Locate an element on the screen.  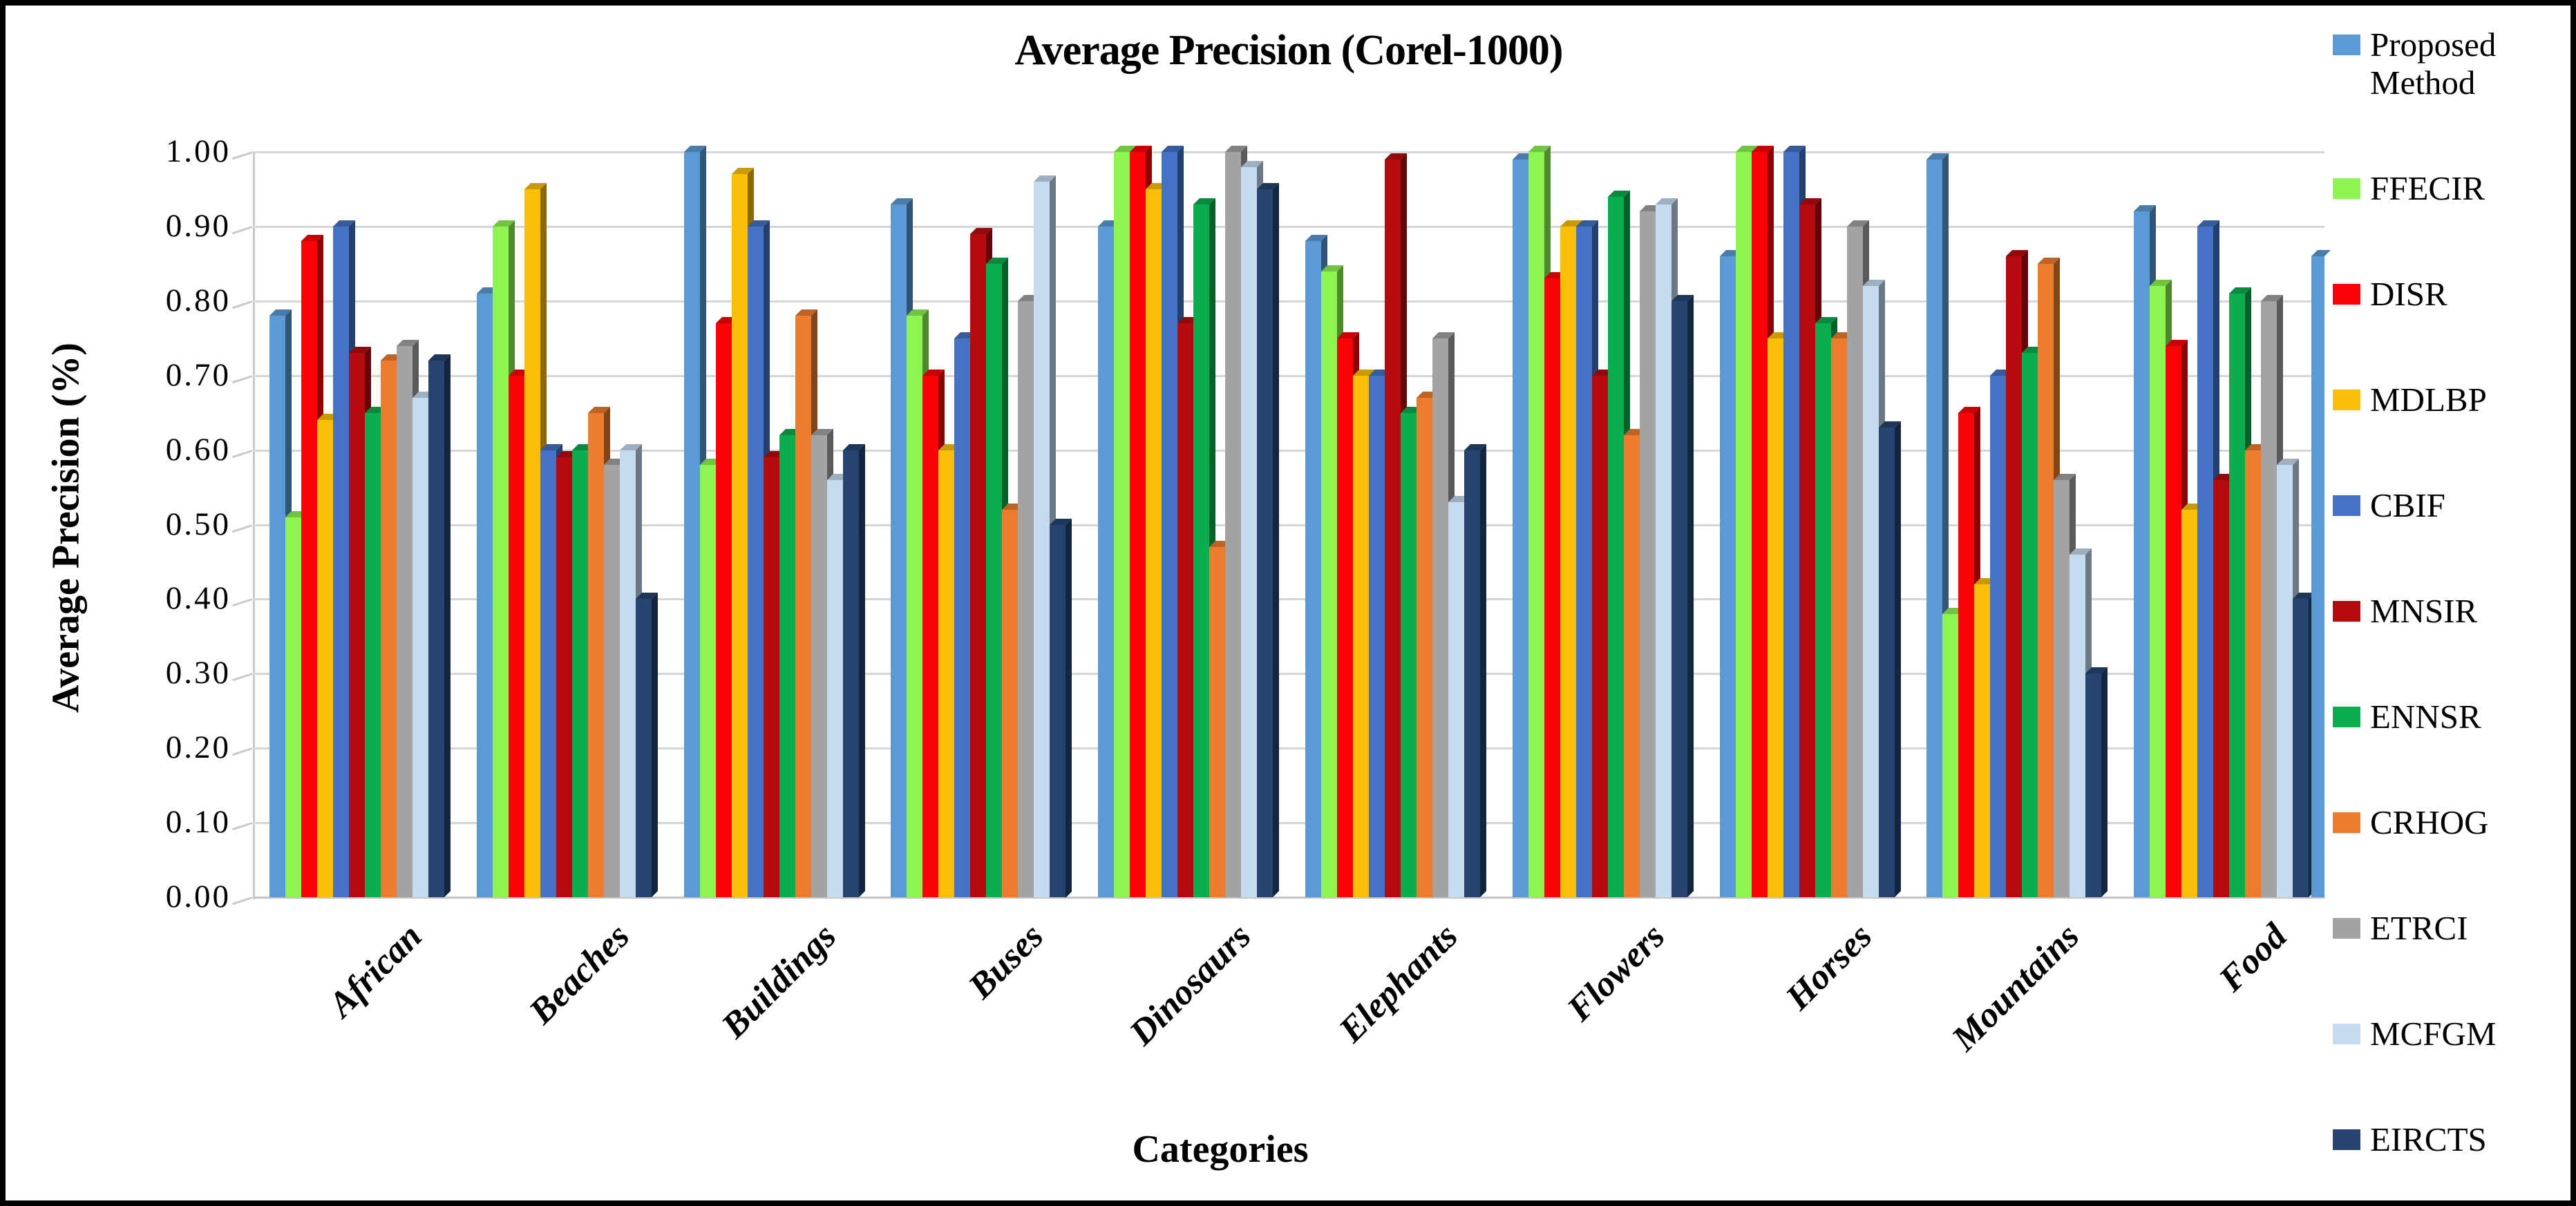
bar-crhog-mountains is located at coordinates (2049, 577).